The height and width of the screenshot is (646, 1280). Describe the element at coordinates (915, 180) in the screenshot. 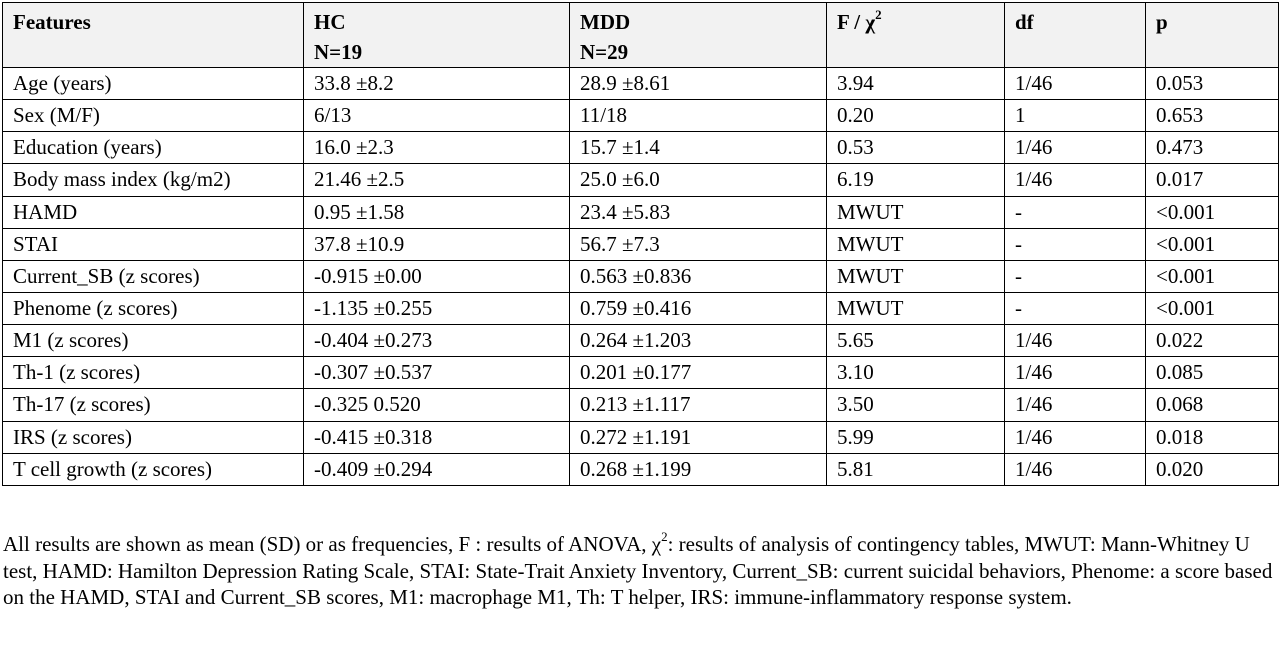

I see `cell-f-chi2: 6.19` at that location.